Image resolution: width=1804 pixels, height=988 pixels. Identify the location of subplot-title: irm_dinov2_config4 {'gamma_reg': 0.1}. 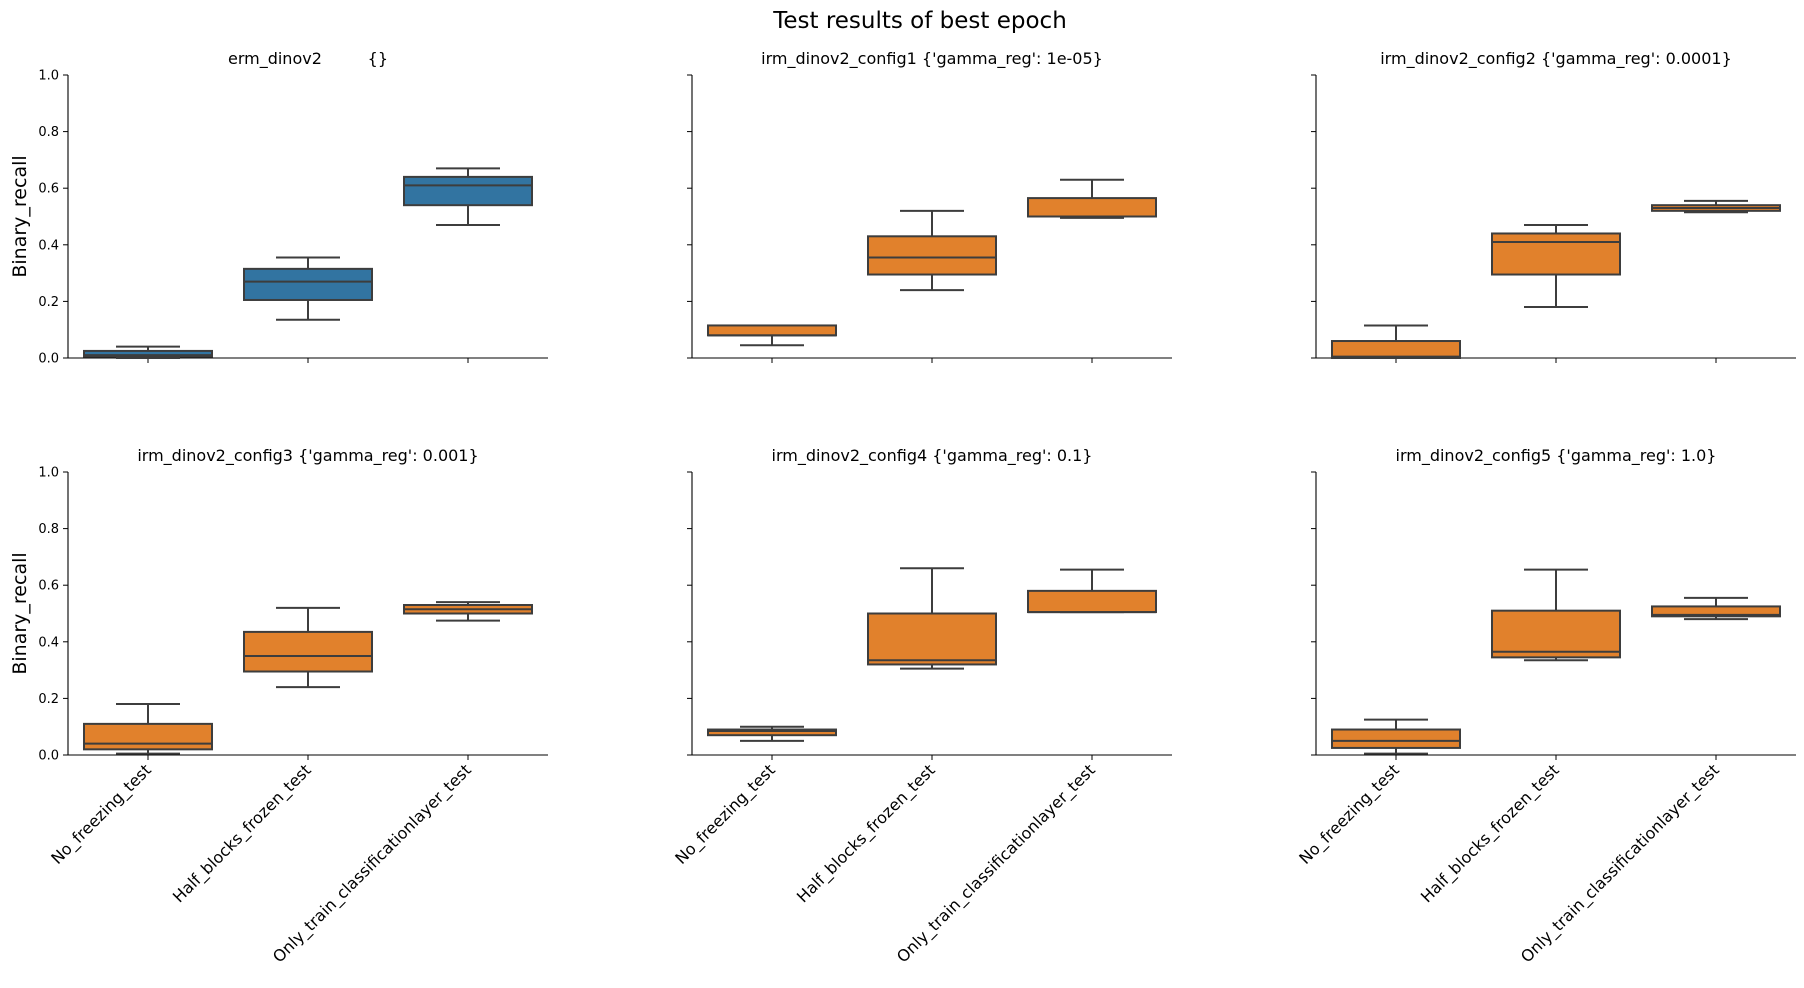
(932, 456).